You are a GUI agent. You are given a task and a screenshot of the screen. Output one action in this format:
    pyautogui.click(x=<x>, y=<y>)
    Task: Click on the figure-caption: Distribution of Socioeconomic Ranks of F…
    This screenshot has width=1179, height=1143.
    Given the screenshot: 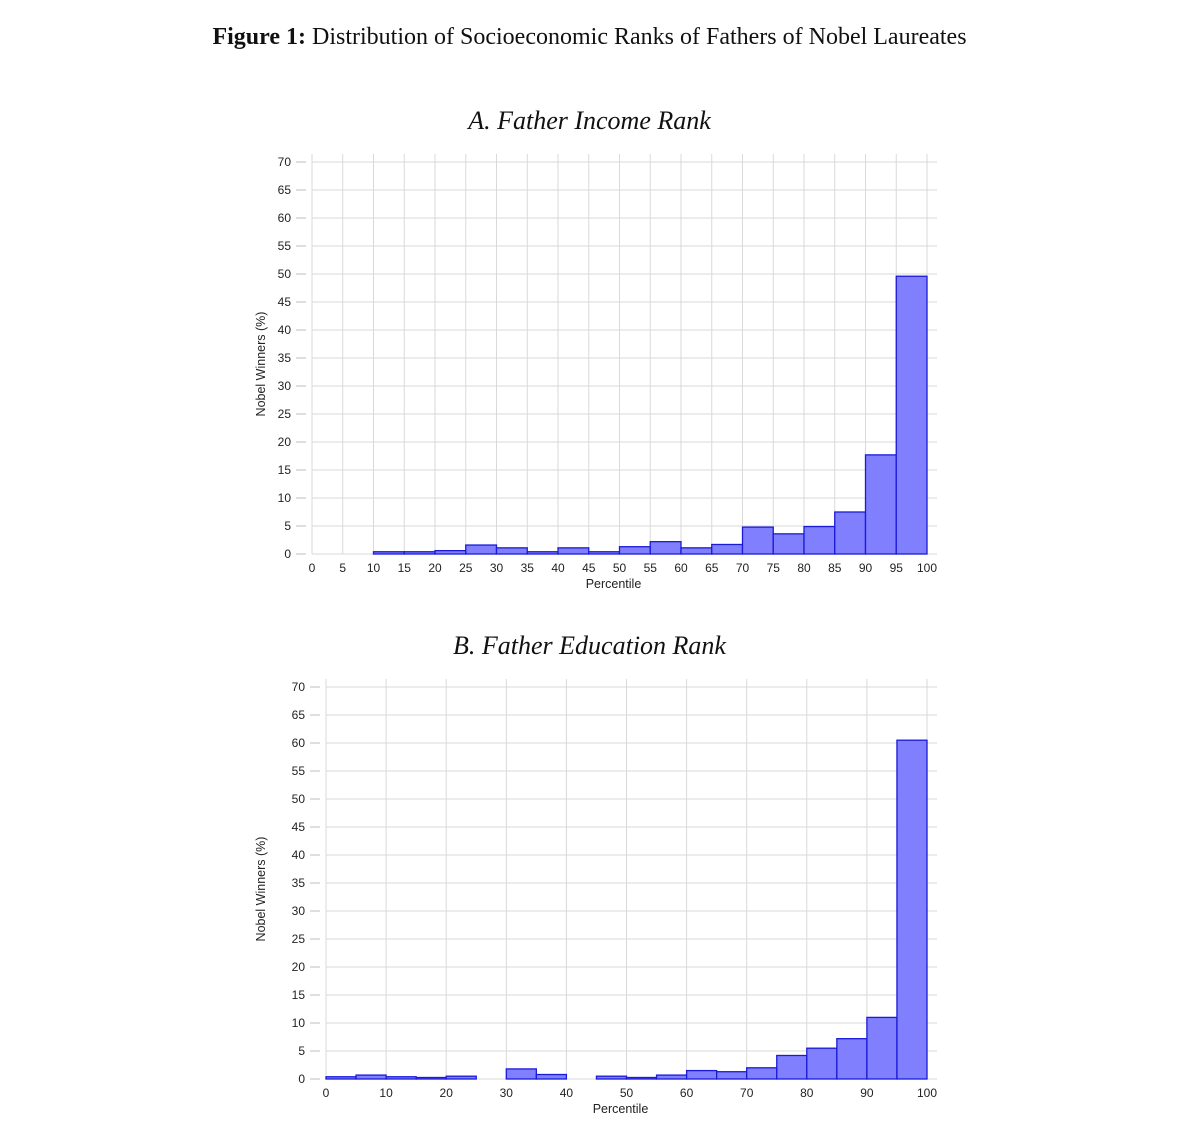 What is the action you would take?
    pyautogui.click(x=639, y=37)
    